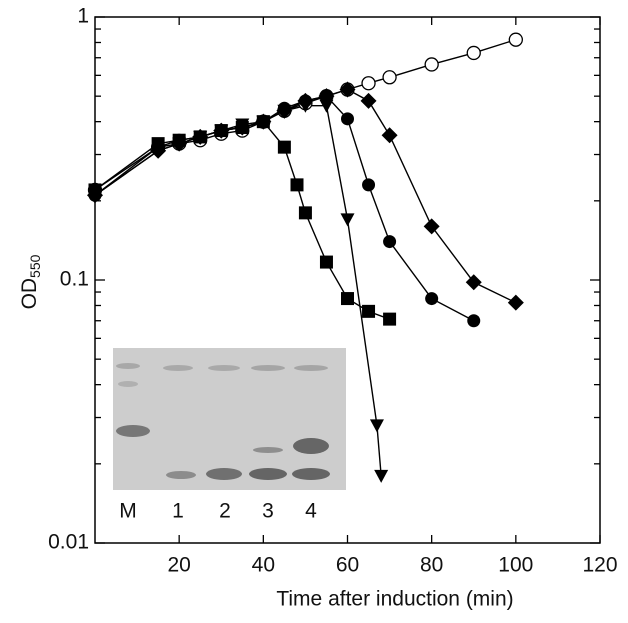 Image resolution: width=628 pixels, height=623 pixels. I want to click on y-axis-label-subscript: 550, so click(35, 266).